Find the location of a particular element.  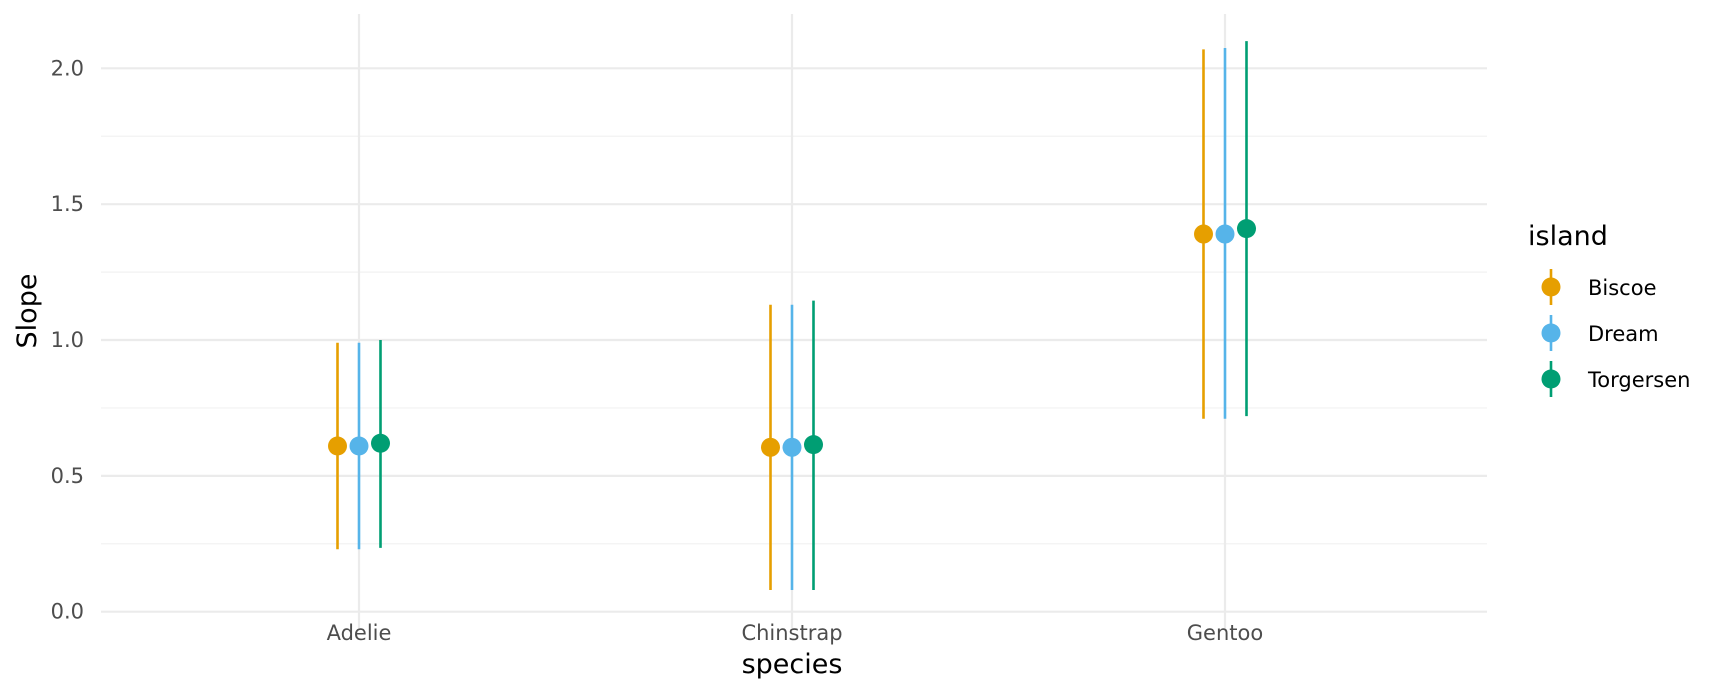

y-tick-label: 1.0 is located at coordinates (67, 340).